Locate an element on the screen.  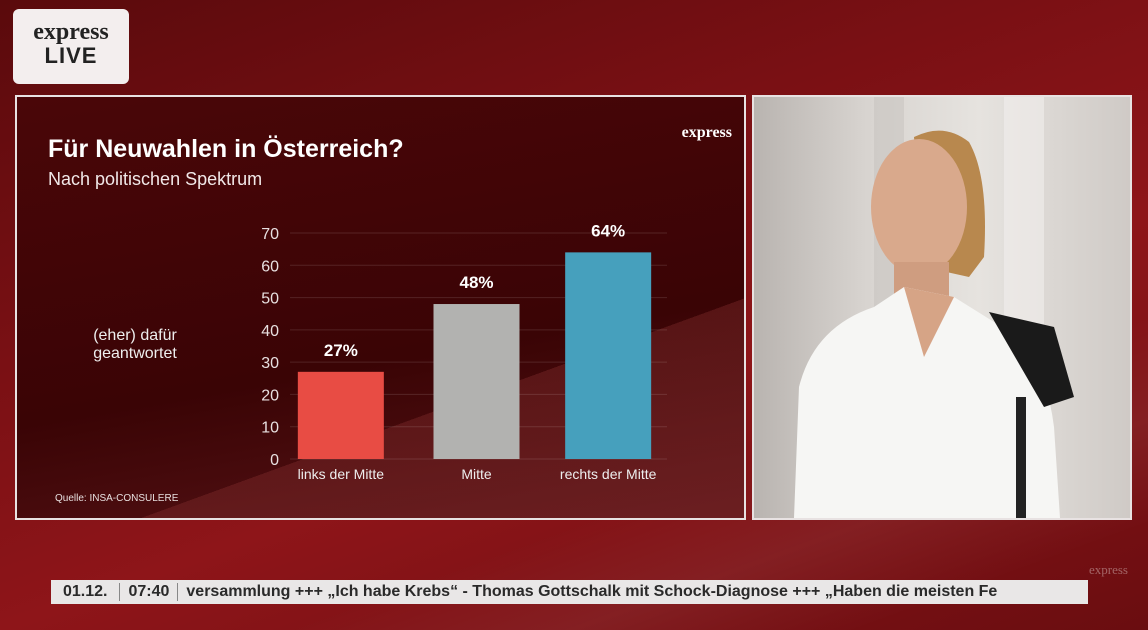
chart-subtitle: Nach politischen Spektrum is located at coordinates (155, 179).